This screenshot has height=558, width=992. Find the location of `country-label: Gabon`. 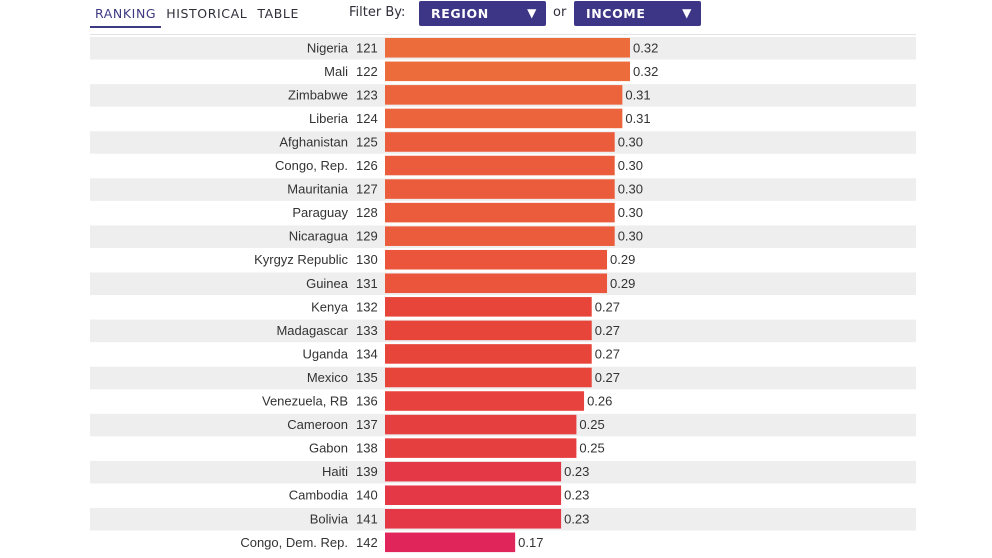

country-label: Gabon is located at coordinates (328, 448).